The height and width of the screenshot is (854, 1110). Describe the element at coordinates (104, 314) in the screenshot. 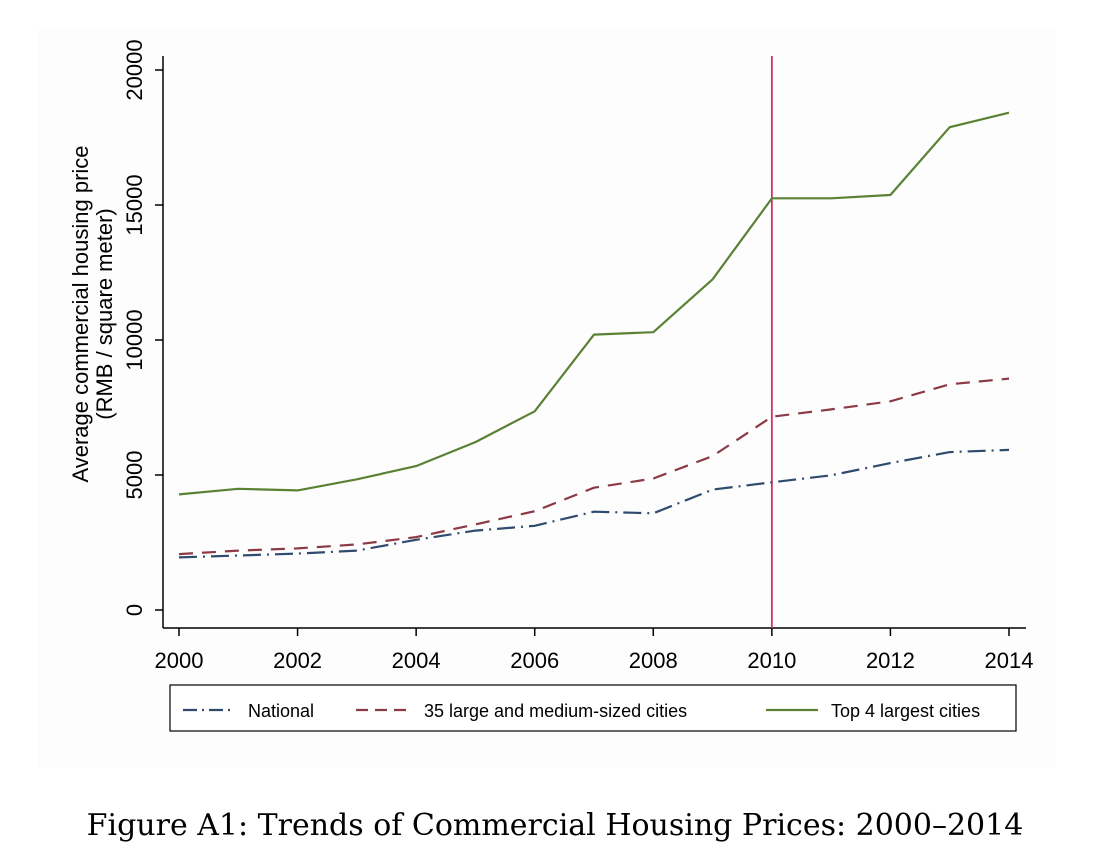

I see `y-axis-title-line-2: (RMB / square meter)` at that location.